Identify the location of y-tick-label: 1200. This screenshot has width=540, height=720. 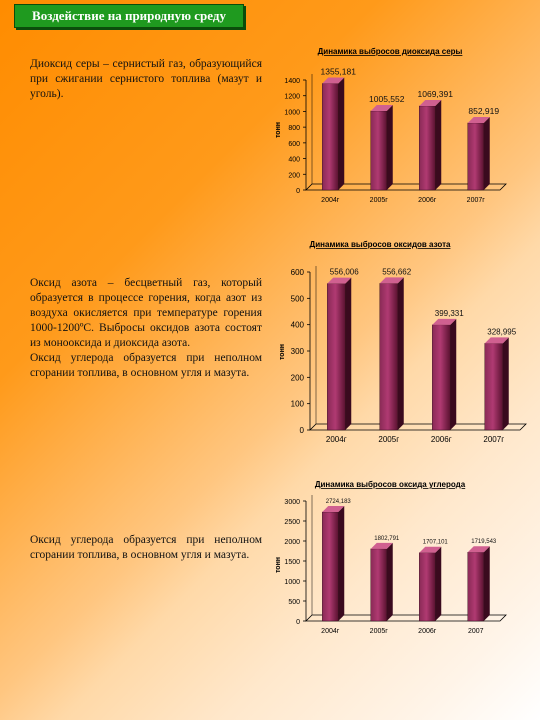
(292, 97).